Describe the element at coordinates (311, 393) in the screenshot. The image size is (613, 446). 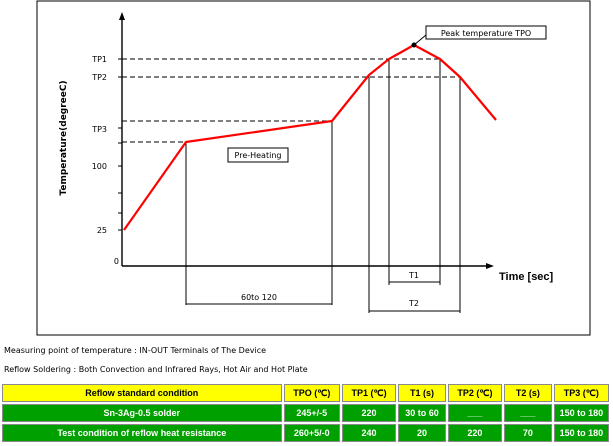
I see `header-tpo: TPO (℃)` at that location.